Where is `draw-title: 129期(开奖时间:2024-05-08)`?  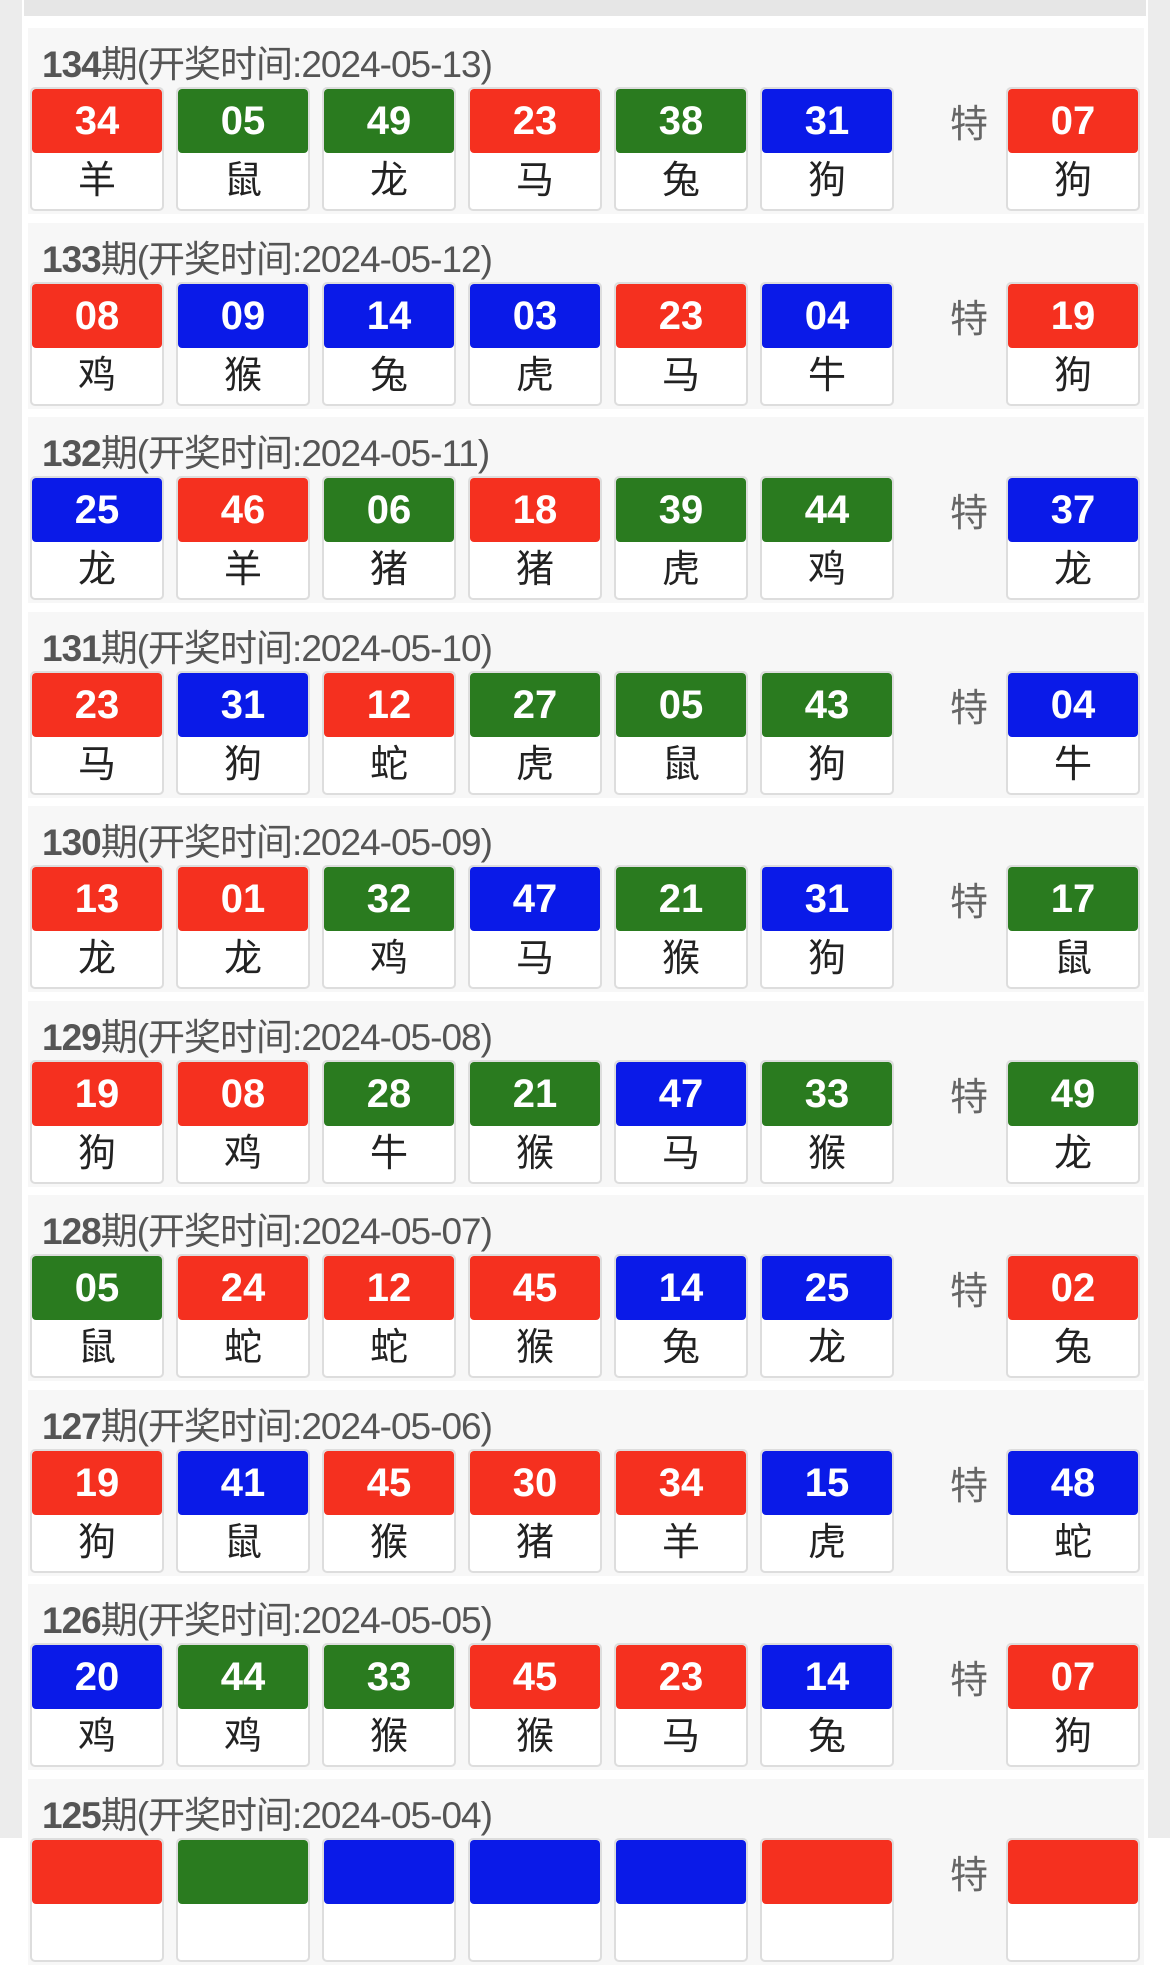
draw-title: 129期(开奖时间:2024-05-08) is located at coordinates (267, 1034).